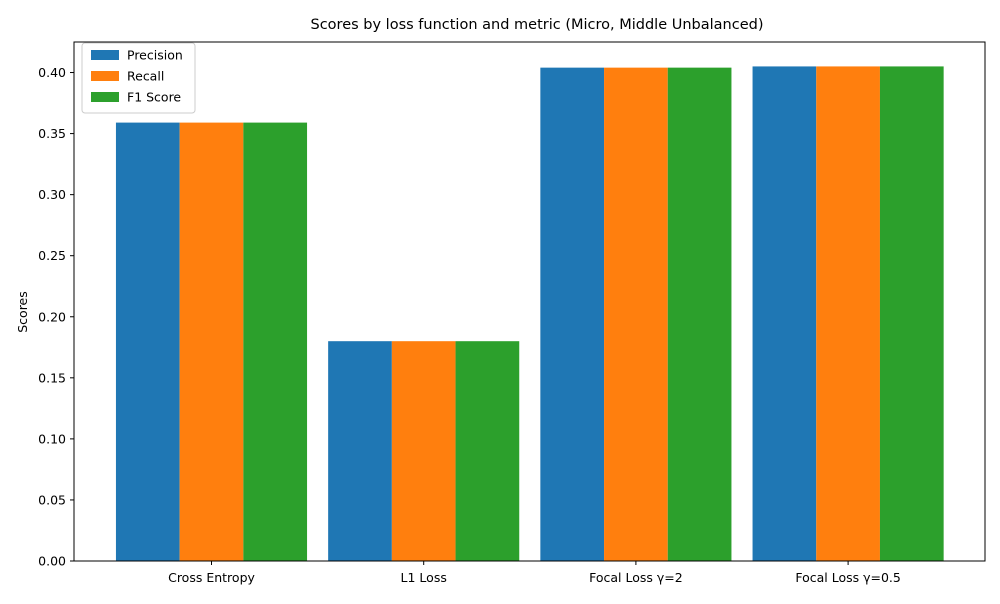 This screenshot has height=604, width=1000. What do you see at coordinates (22, 312) in the screenshot?
I see `y-axis-label: Scores` at bounding box center [22, 312].